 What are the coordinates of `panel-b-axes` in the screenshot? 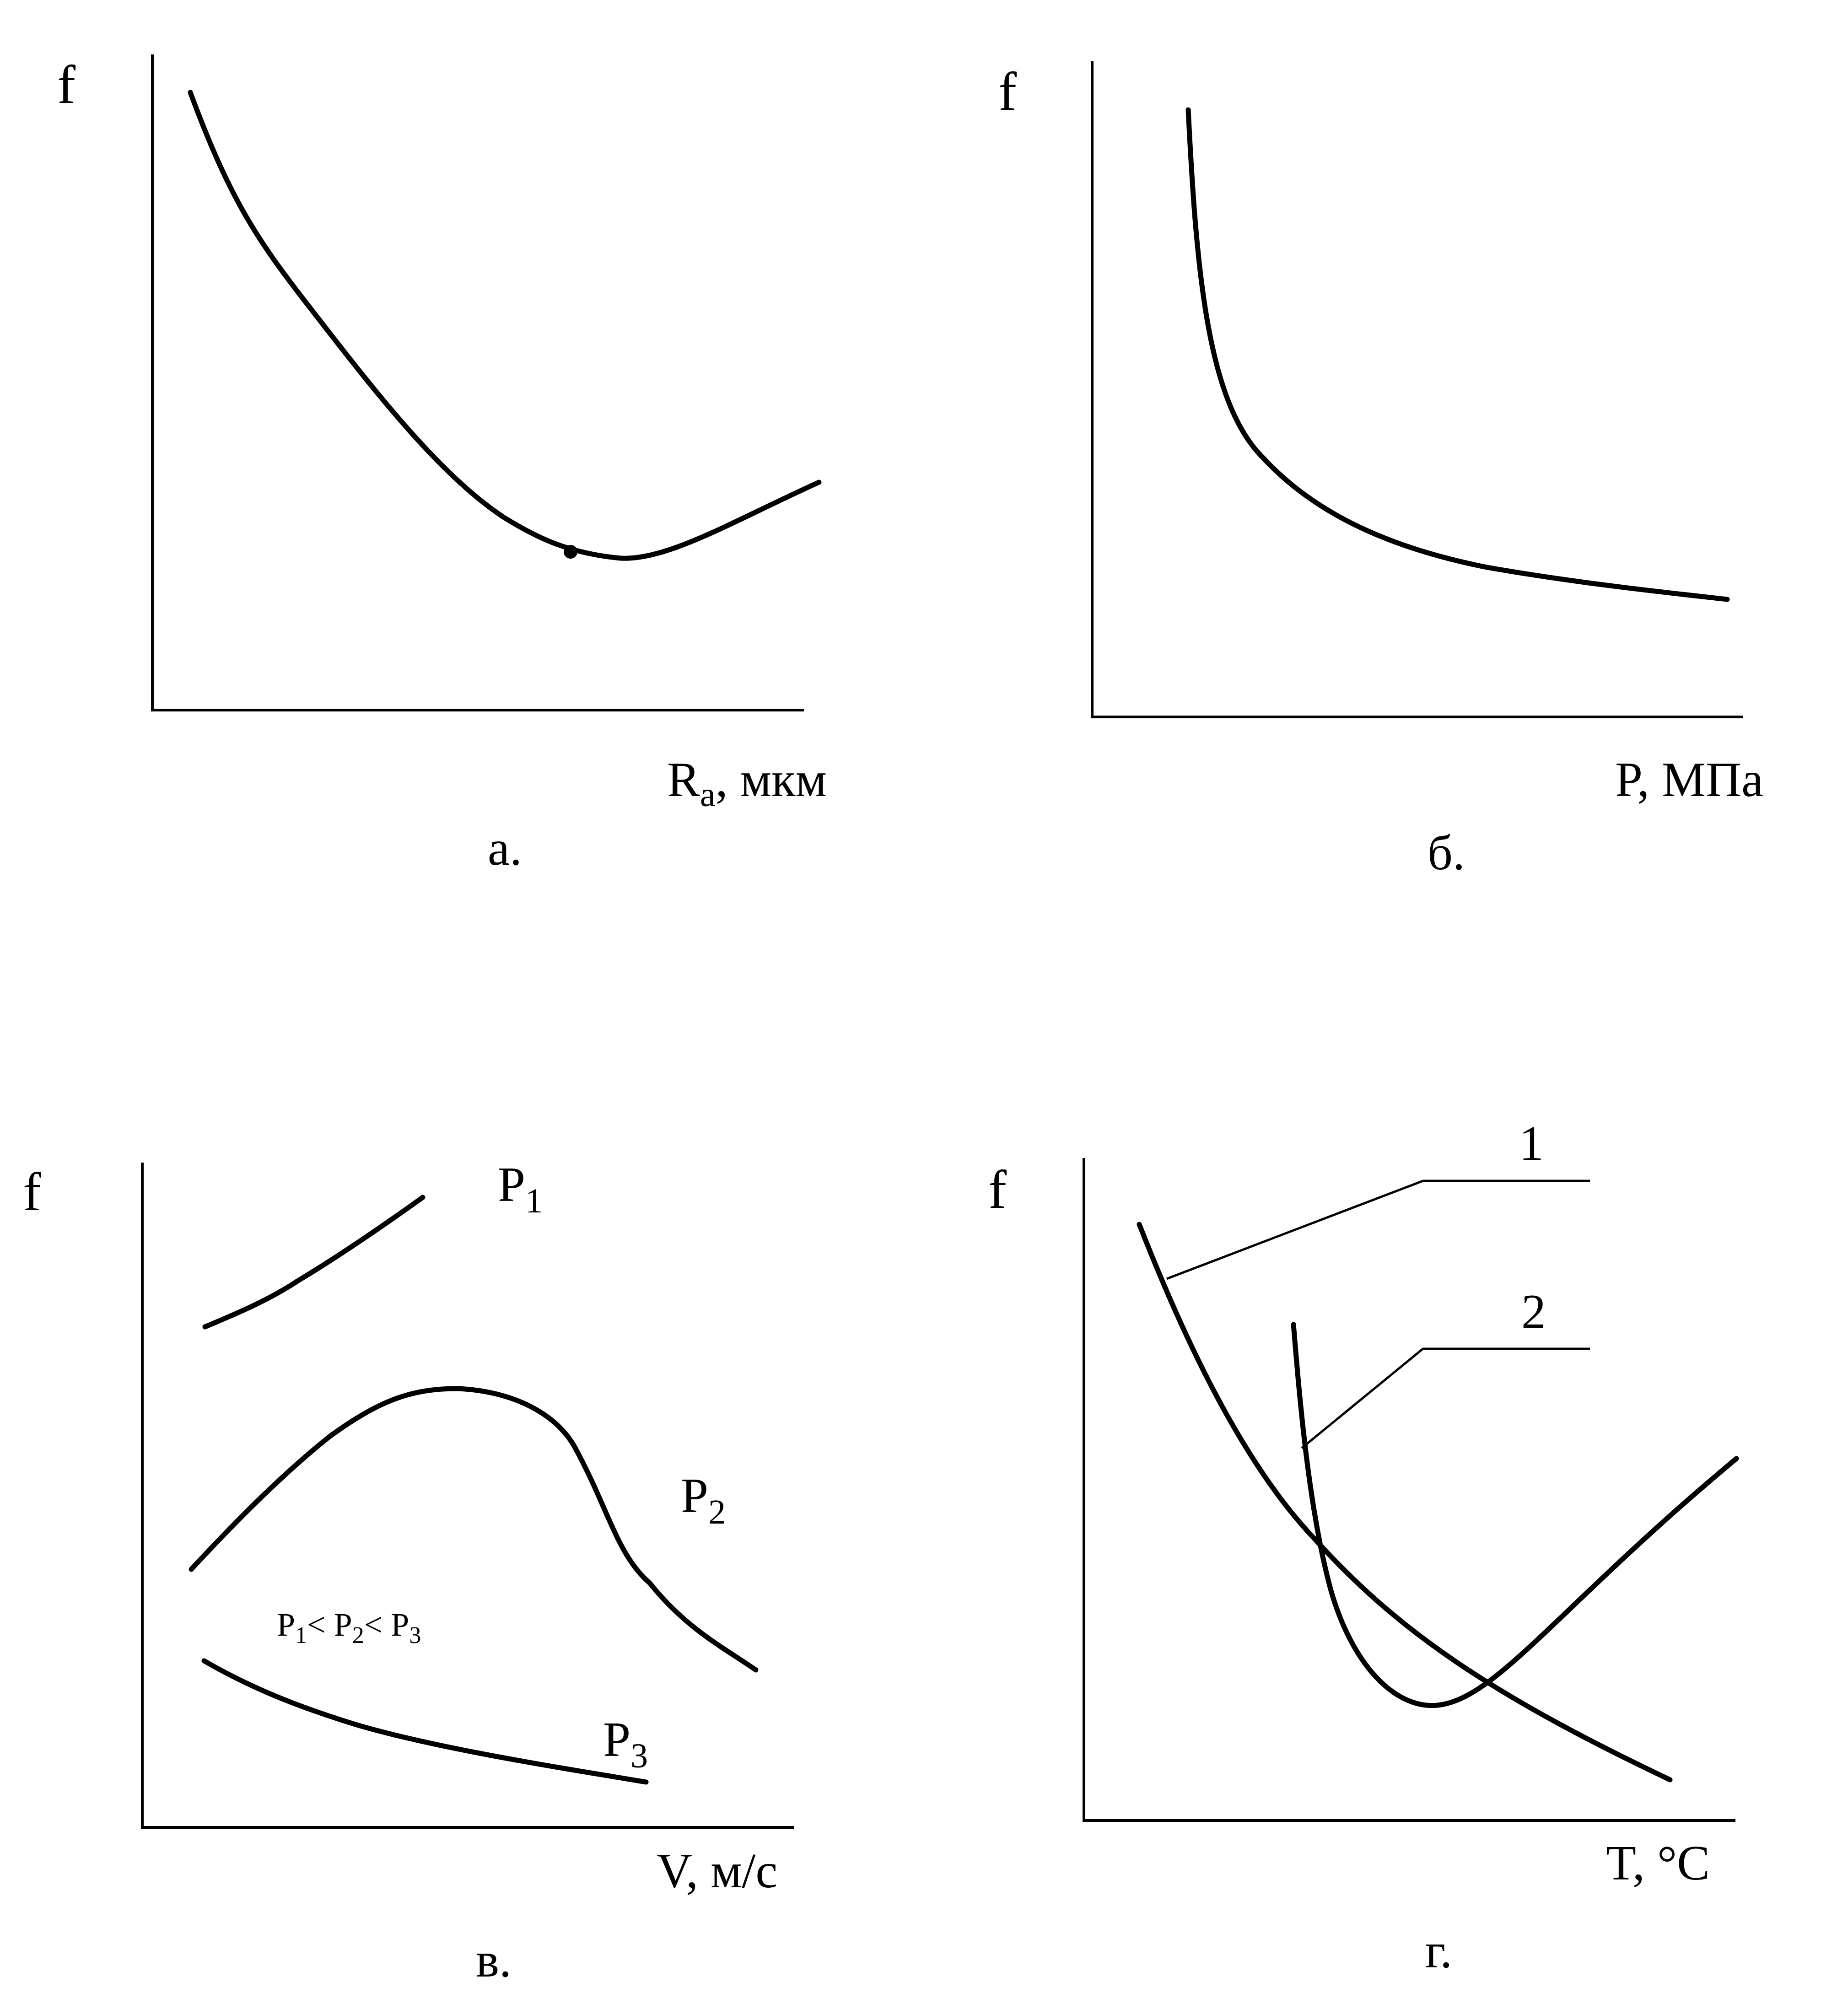 It's located at (1417, 389).